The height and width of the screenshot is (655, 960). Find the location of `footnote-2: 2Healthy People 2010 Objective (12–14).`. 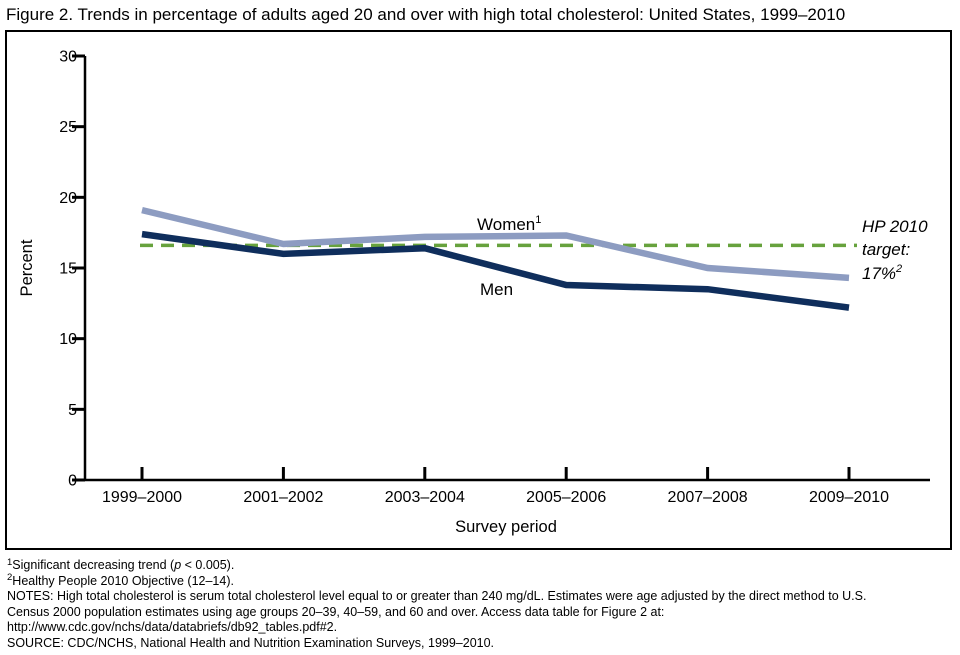

footnote-2: 2Healthy People 2010 Objective (12–14). is located at coordinates (120, 580).